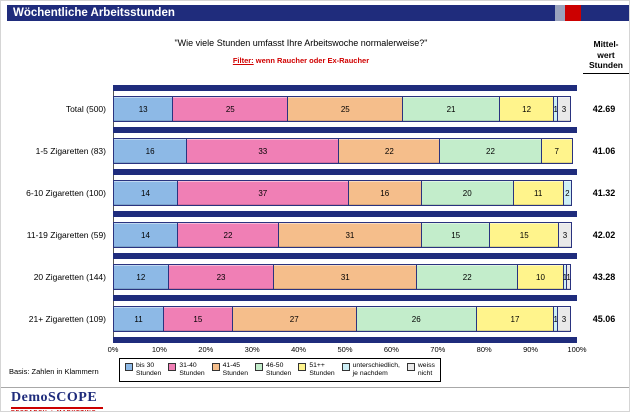 This screenshot has height=412, width=630. I want to click on category-label: 20 Zigaretten (144), so click(69, 277).